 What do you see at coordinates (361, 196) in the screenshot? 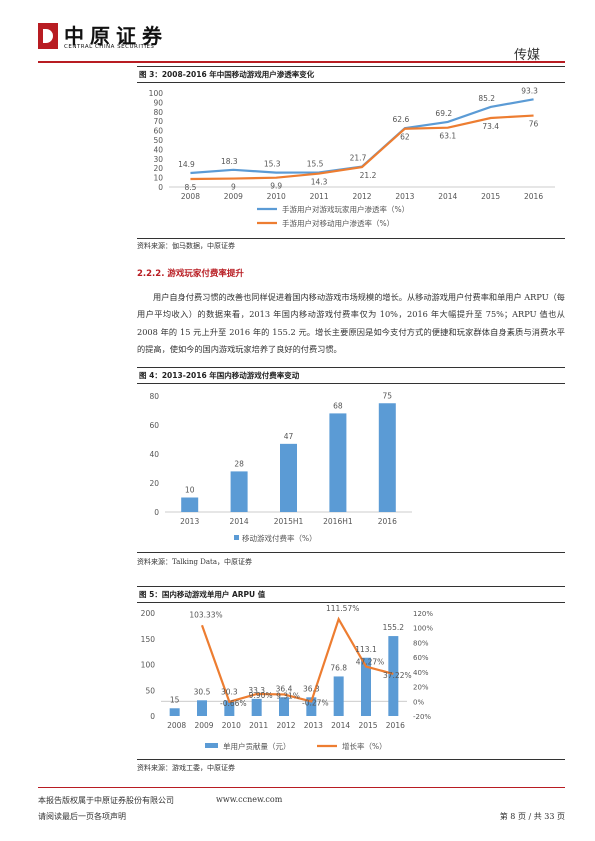
I see `x-tick-label: 2012` at bounding box center [361, 196].